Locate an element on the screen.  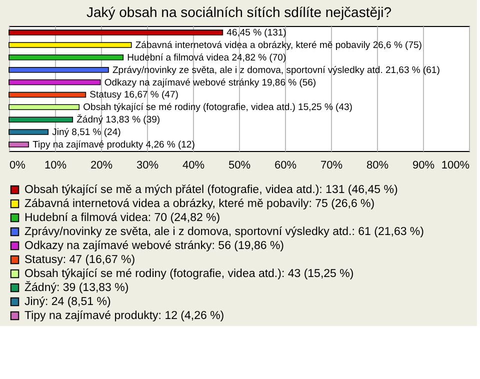
x-tick-label: 0% is located at coordinates (18, 166).